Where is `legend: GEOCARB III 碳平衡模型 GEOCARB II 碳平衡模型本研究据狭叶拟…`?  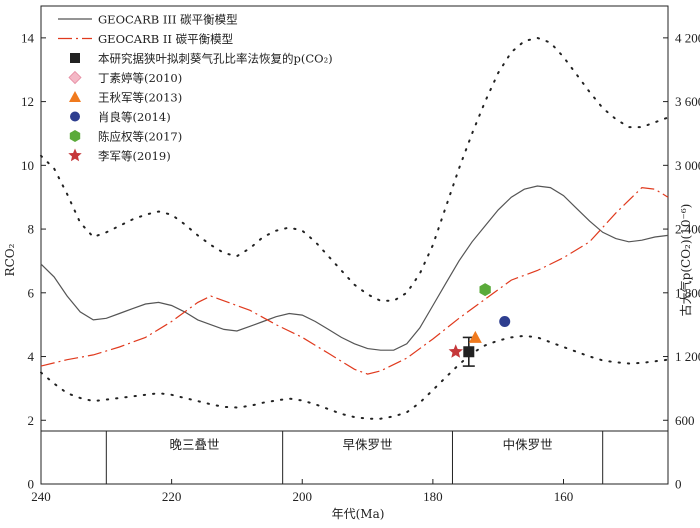
legend: GEOCARB III 碳平衡模型 GEOCARB II 碳平衡模型本研究据狭叶拟… is located at coordinates (195, 88).